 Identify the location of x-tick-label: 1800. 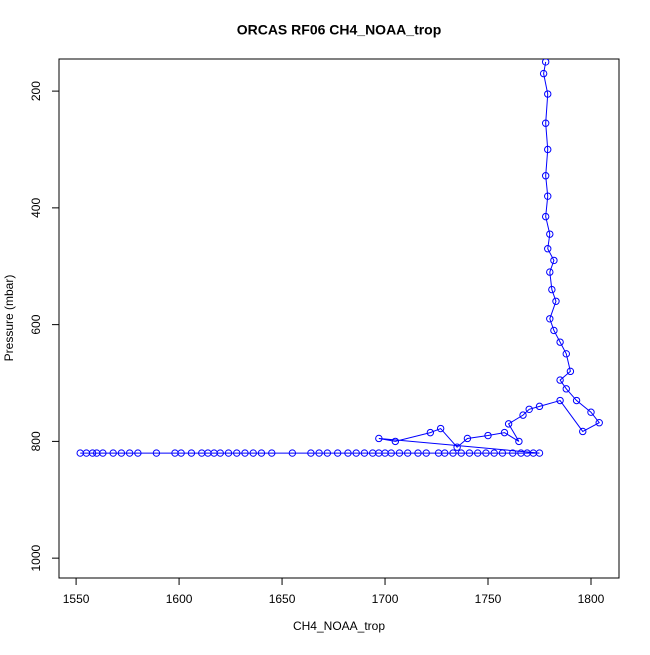
(591, 599).